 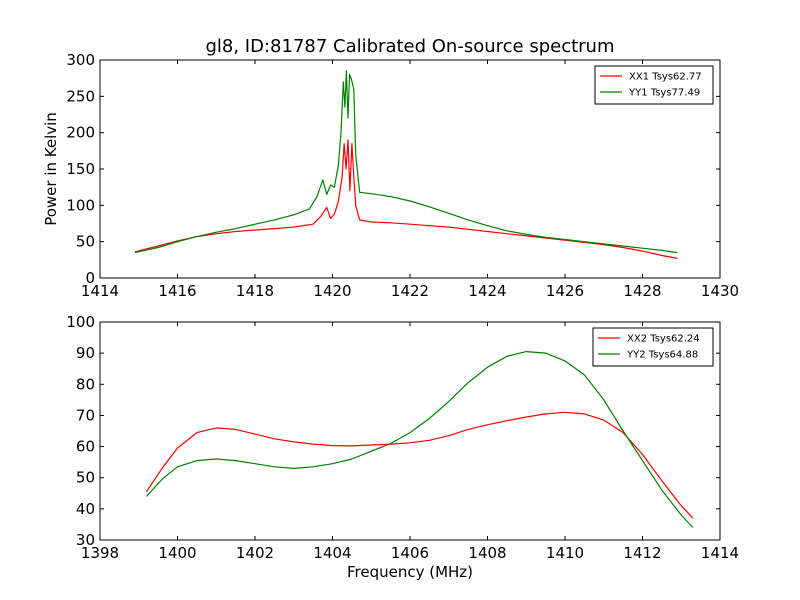 I want to click on top-legend-label-2: YY1 Tsys77.49, so click(x=664, y=93).